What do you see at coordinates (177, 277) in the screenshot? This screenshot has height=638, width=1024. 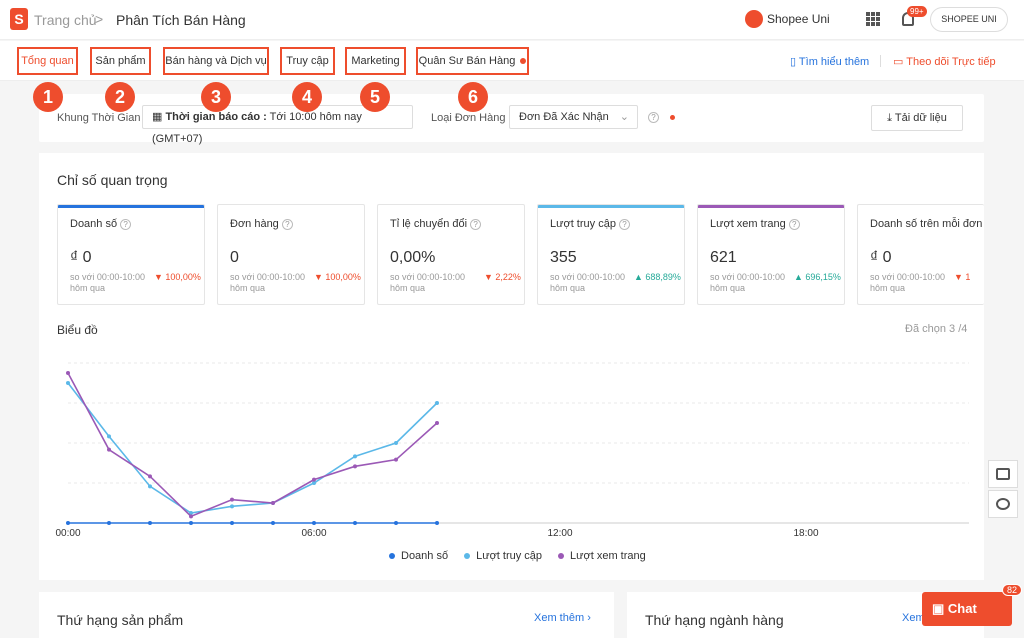 I see `metric-change: ▼ 100,00%` at bounding box center [177, 277].